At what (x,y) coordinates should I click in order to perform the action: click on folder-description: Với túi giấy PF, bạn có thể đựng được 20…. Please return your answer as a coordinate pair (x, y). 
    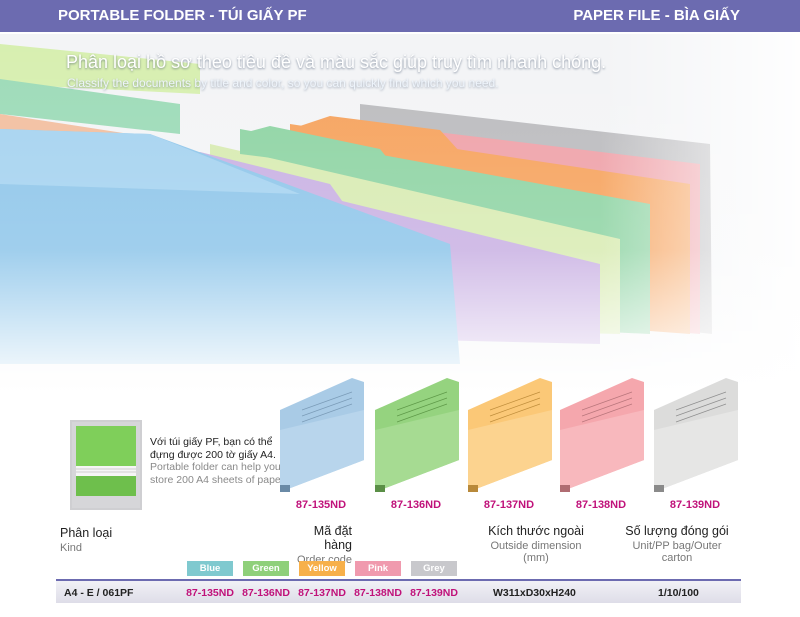
    Looking at the image, I should click on (220, 461).